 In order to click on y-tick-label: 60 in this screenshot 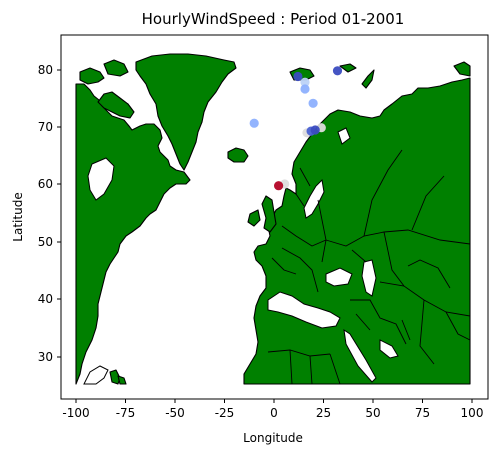, I will do `click(45, 184)`.